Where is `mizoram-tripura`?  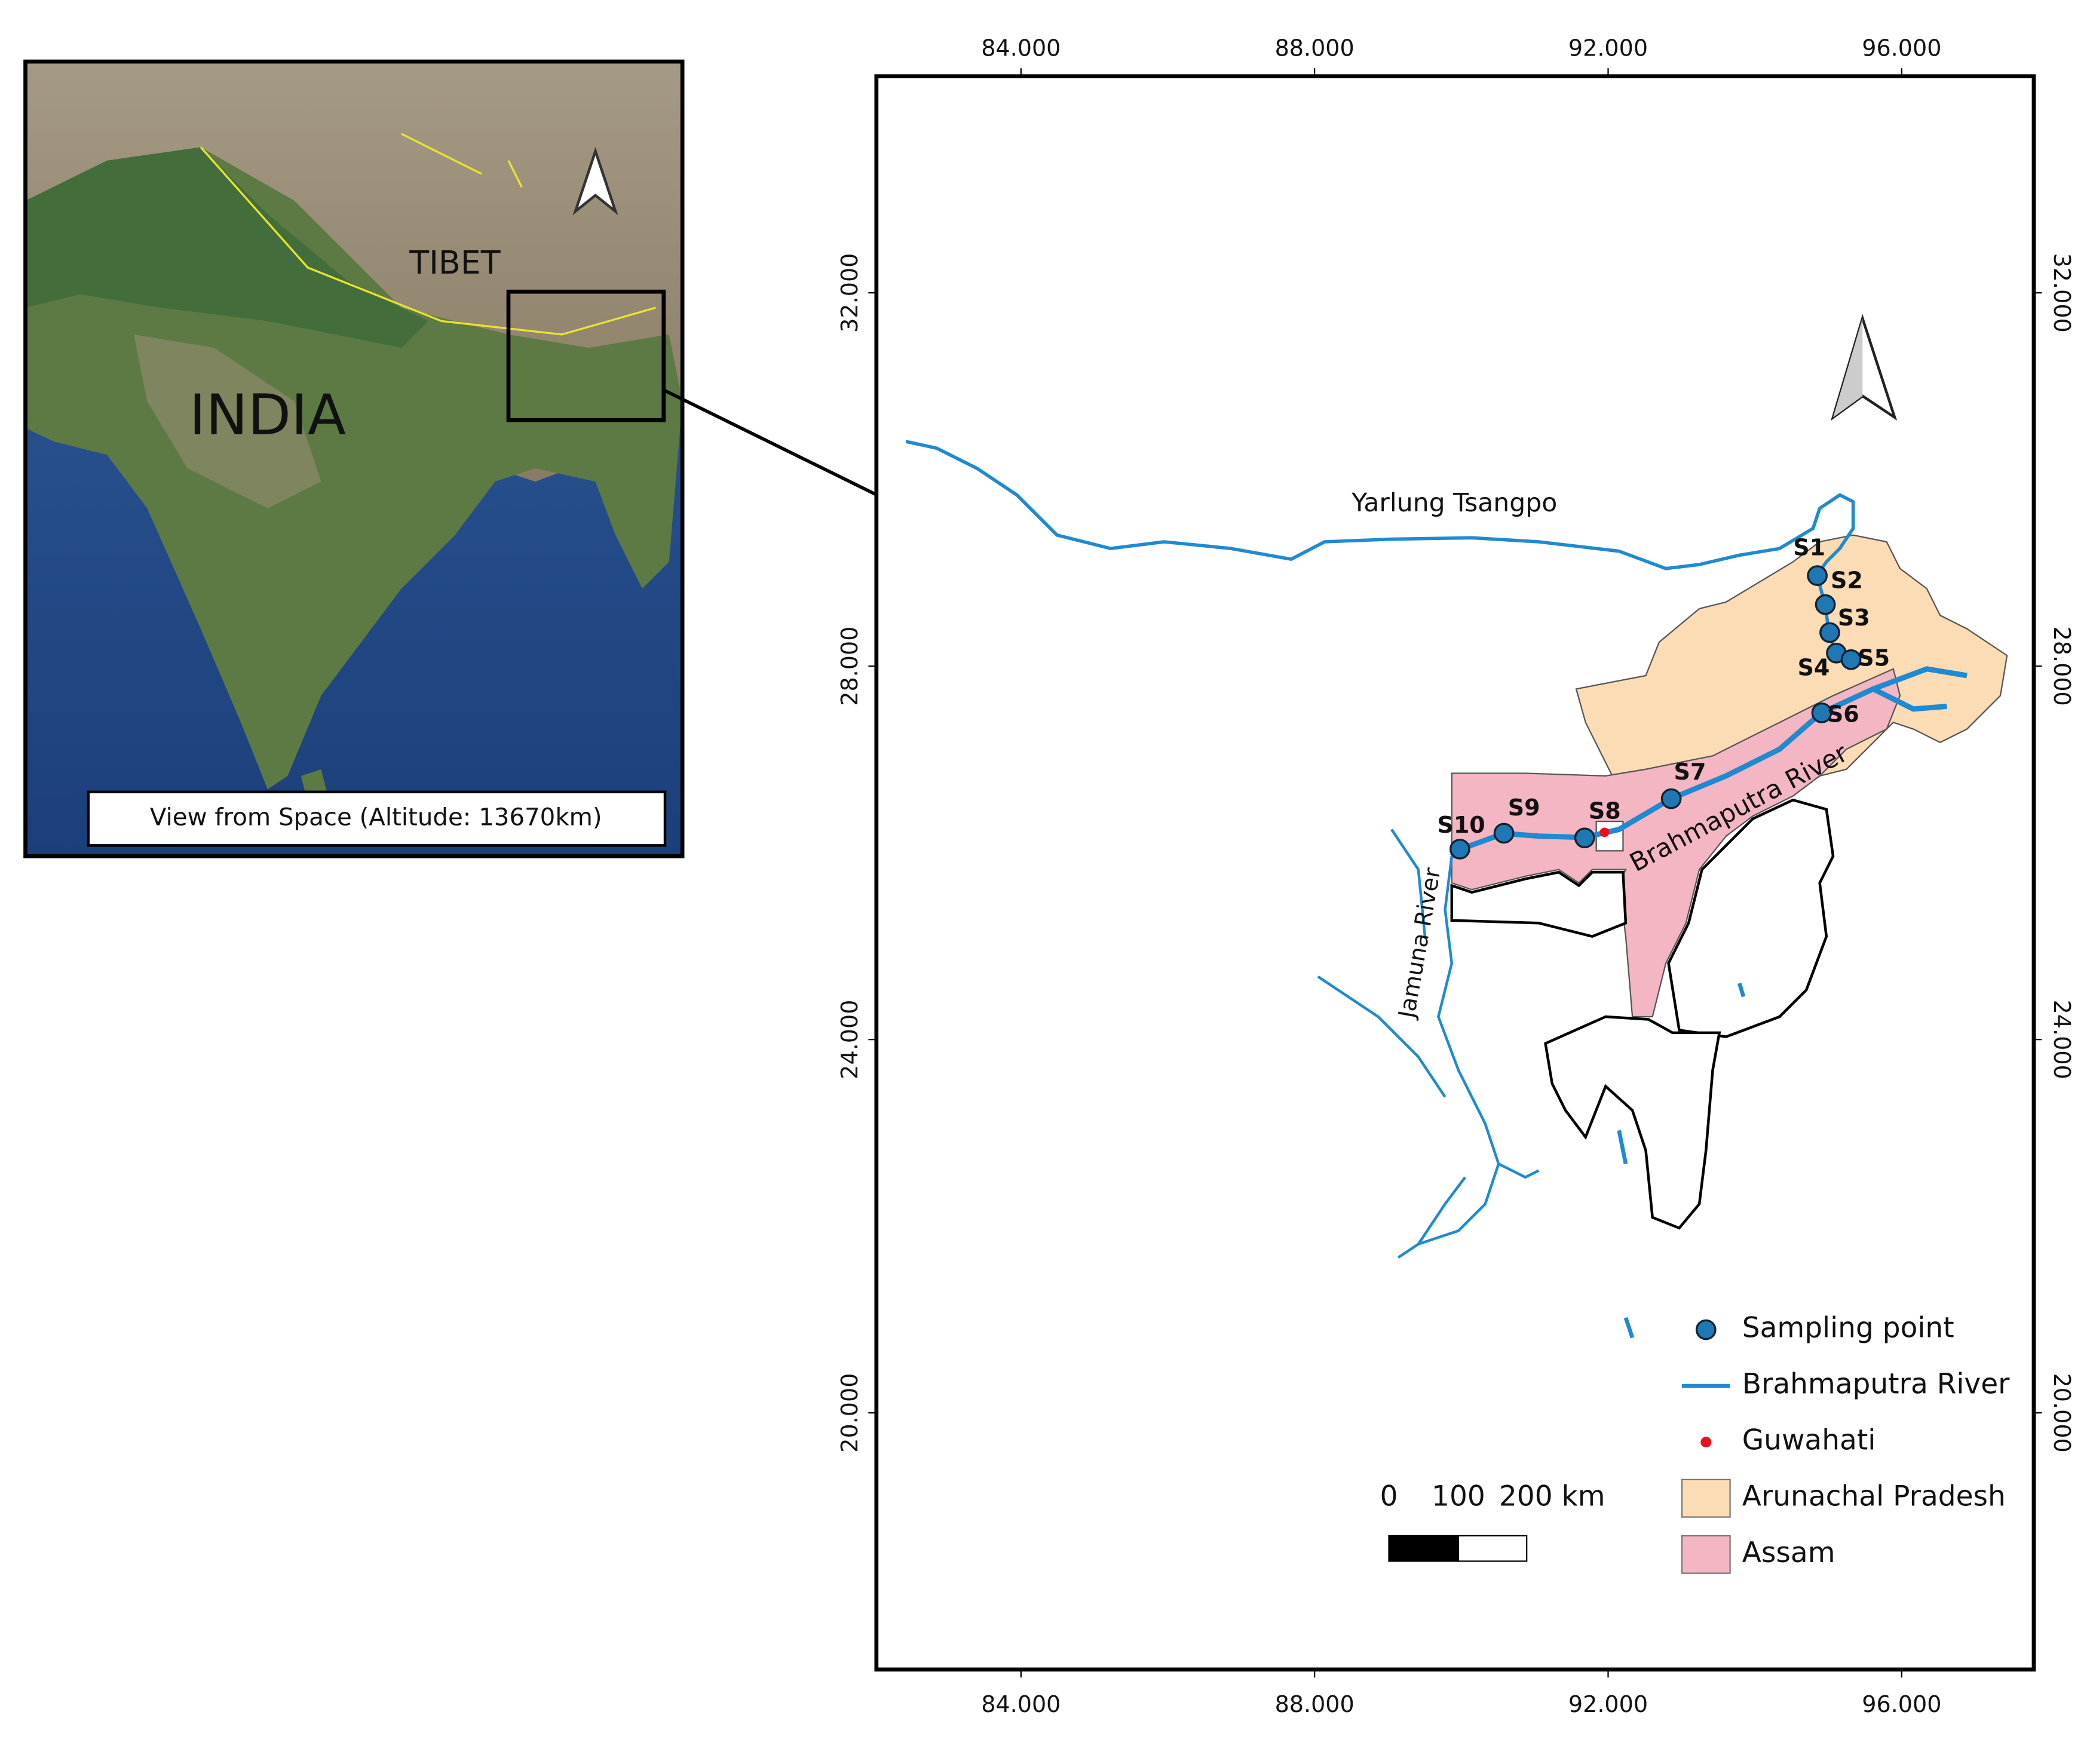 mizoram-tripura is located at coordinates (1633, 1122).